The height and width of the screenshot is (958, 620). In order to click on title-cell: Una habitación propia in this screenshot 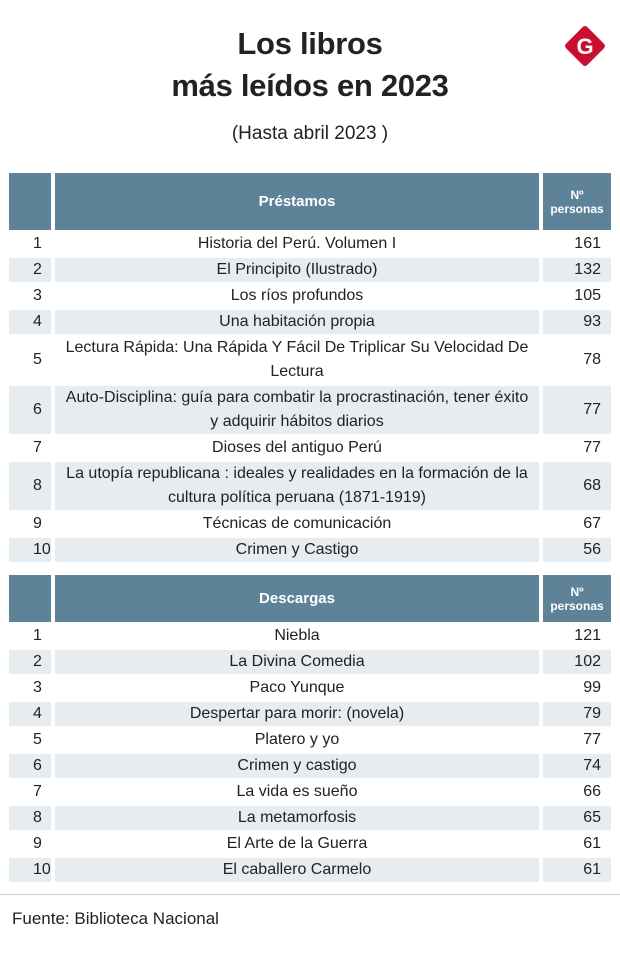, I will do `click(297, 322)`.